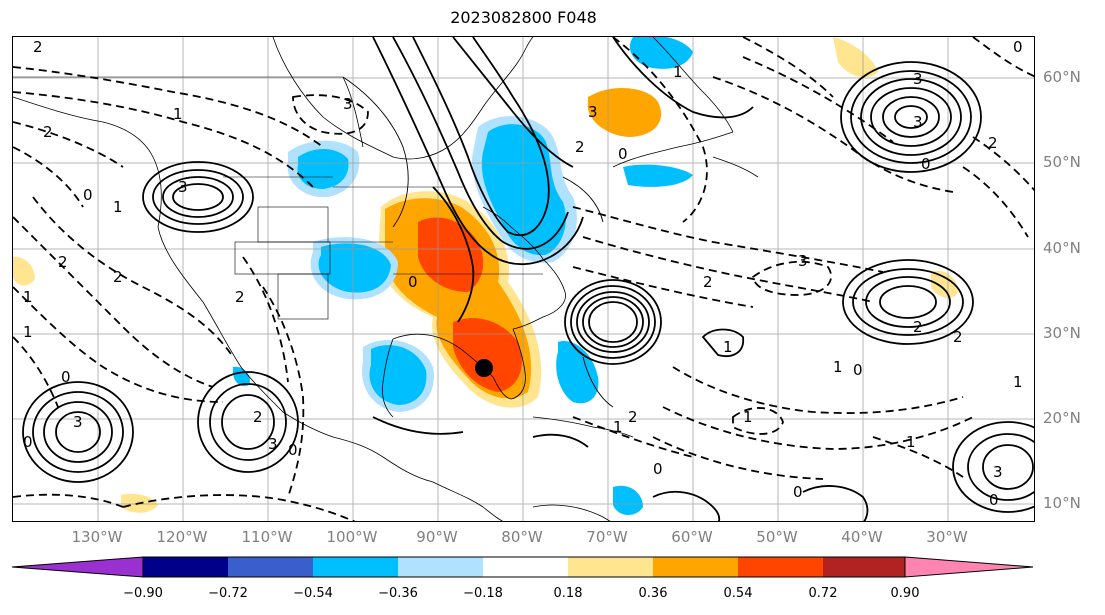 The width and height of the screenshot is (1105, 615). Describe the element at coordinates (607, 537) in the screenshot. I see `lon-label-70w: 70°W` at that location.